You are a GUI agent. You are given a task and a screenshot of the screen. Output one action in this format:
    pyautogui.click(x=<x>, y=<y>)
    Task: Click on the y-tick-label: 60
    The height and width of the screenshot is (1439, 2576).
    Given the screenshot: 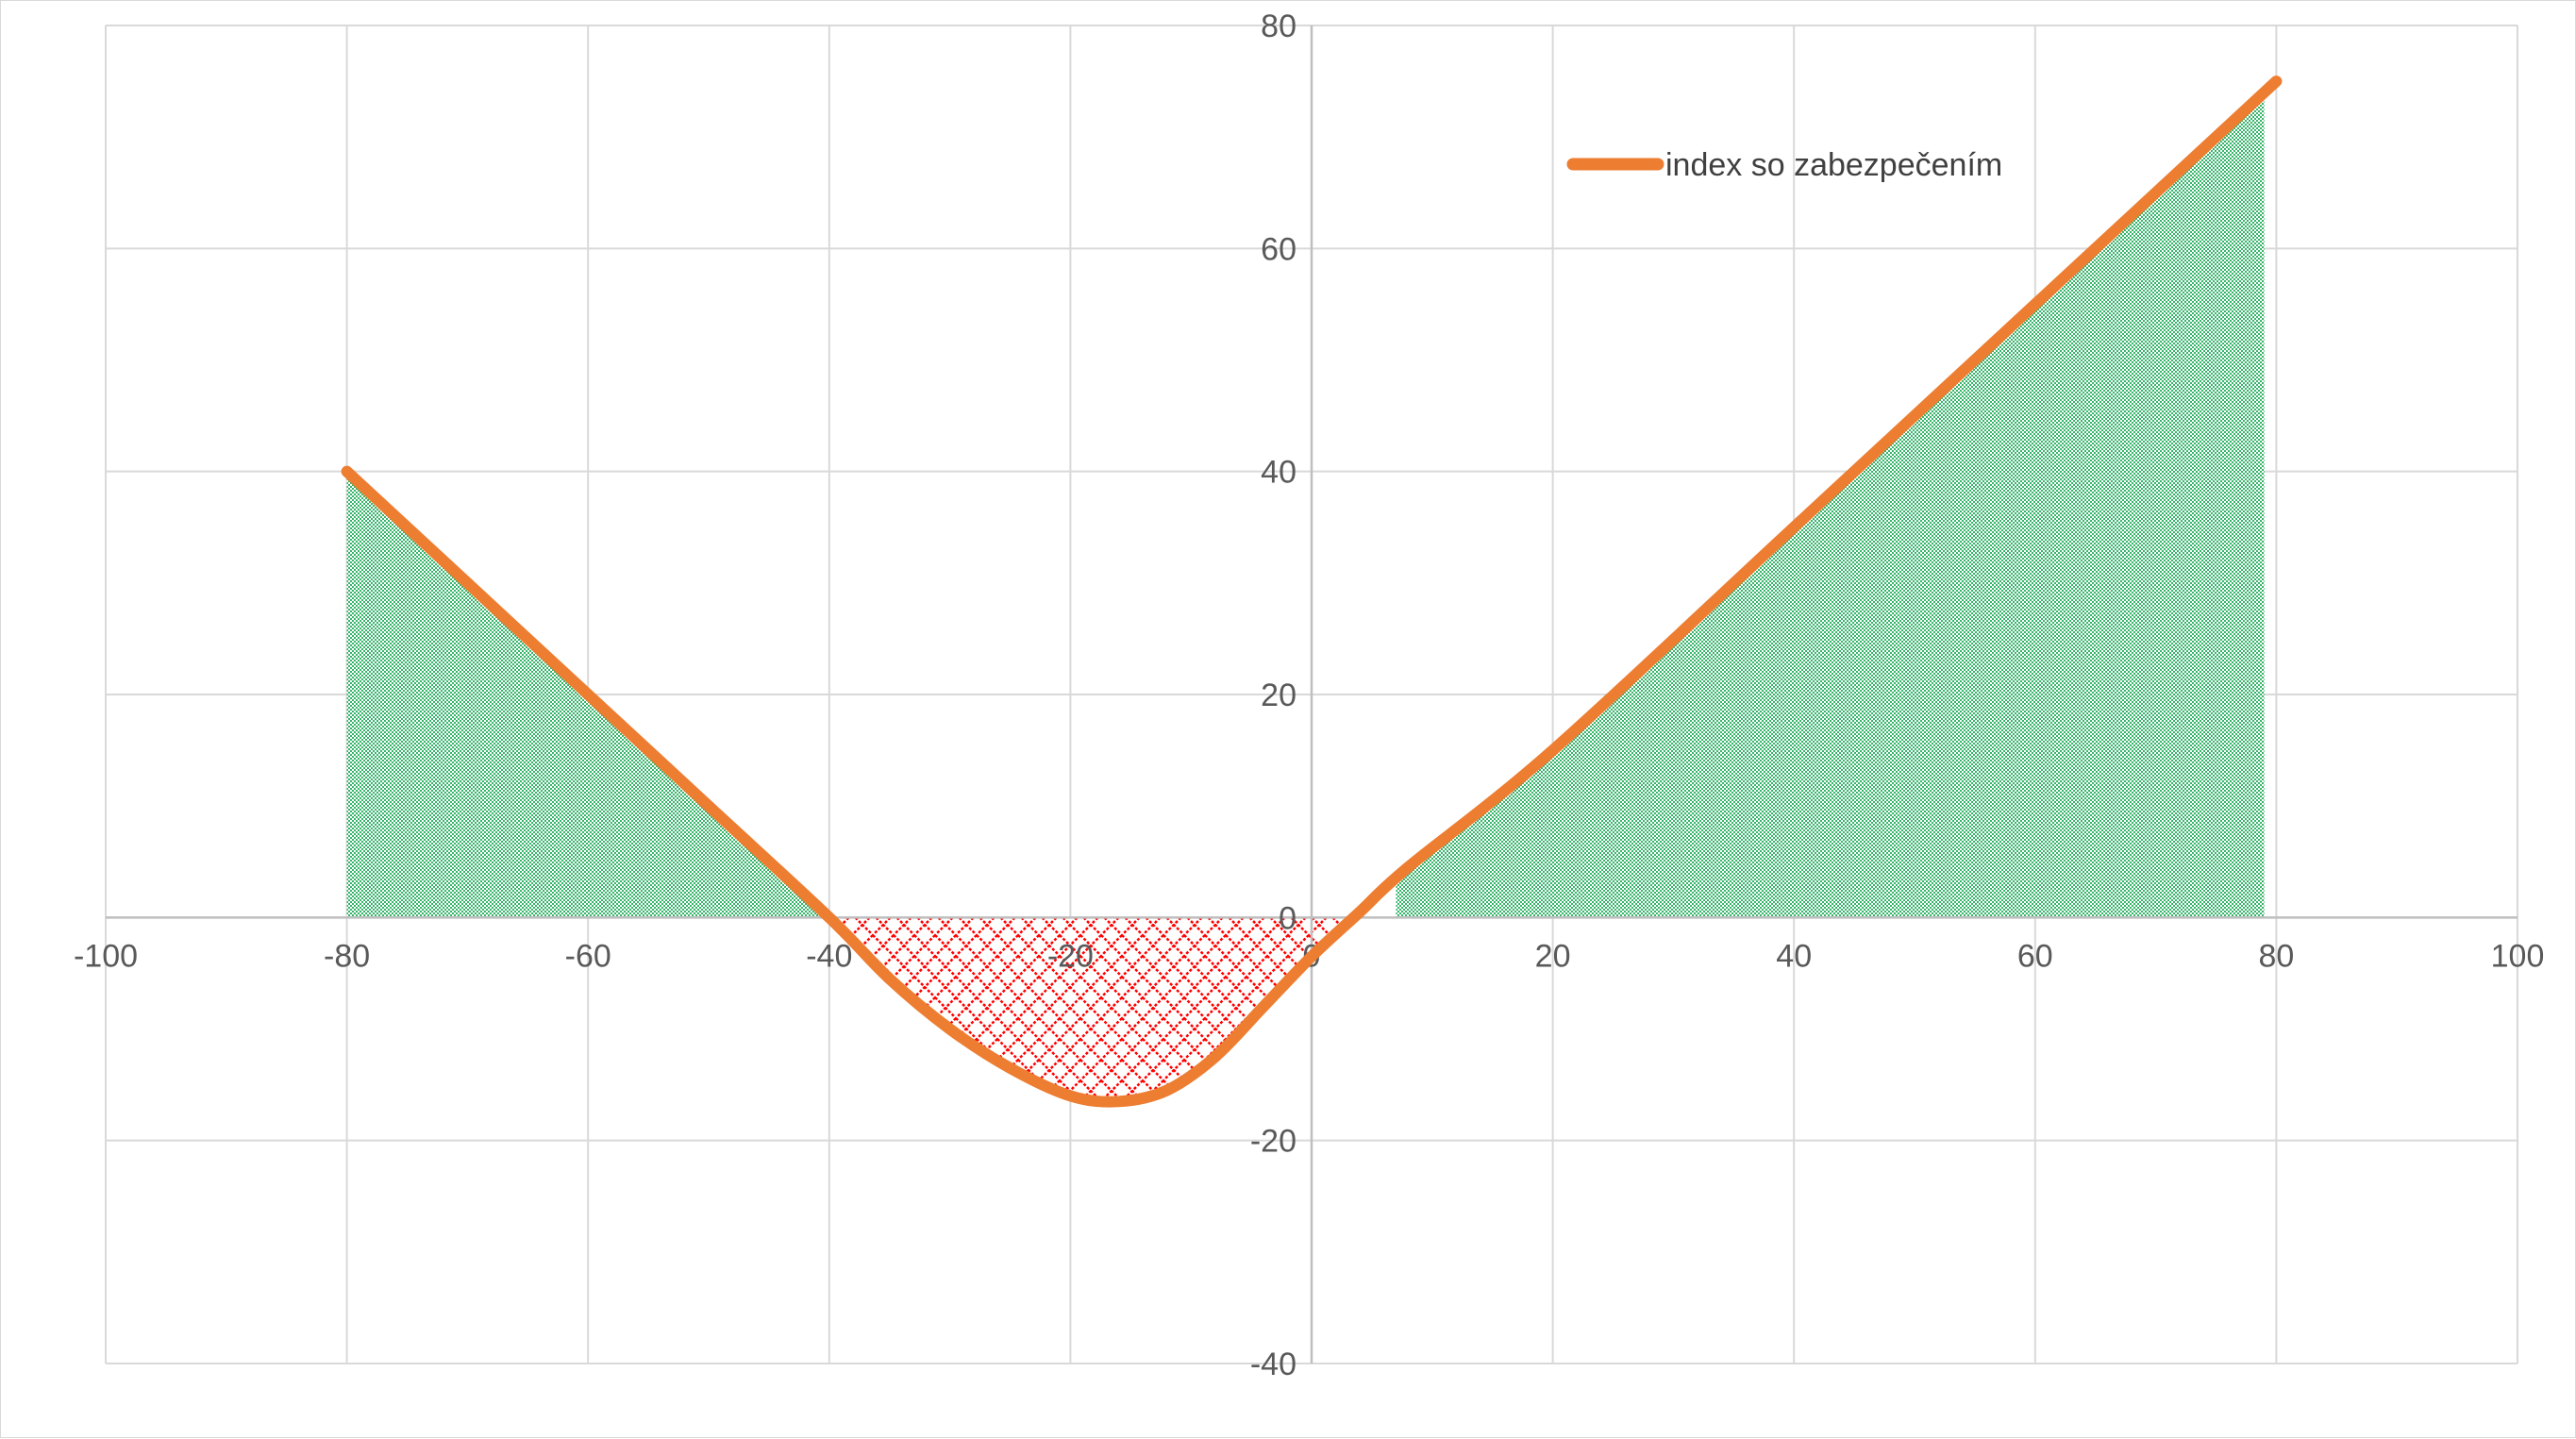 What is the action you would take?
    pyautogui.click(x=1278, y=249)
    